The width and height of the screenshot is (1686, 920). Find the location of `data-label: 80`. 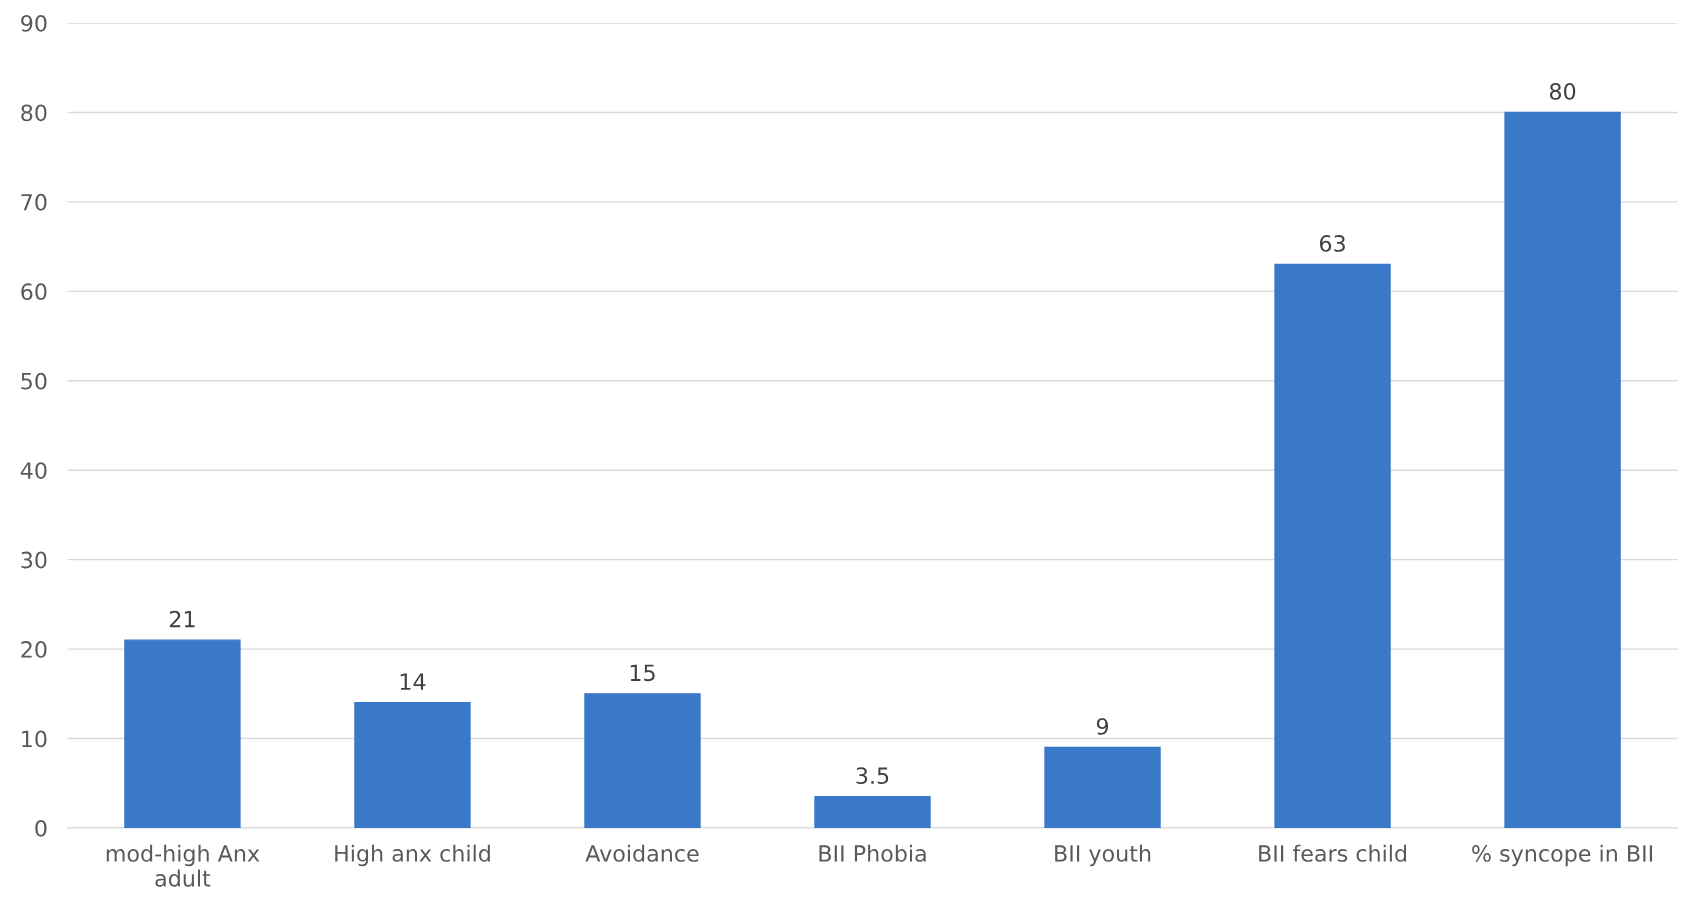

data-label: 80 is located at coordinates (1562, 91).